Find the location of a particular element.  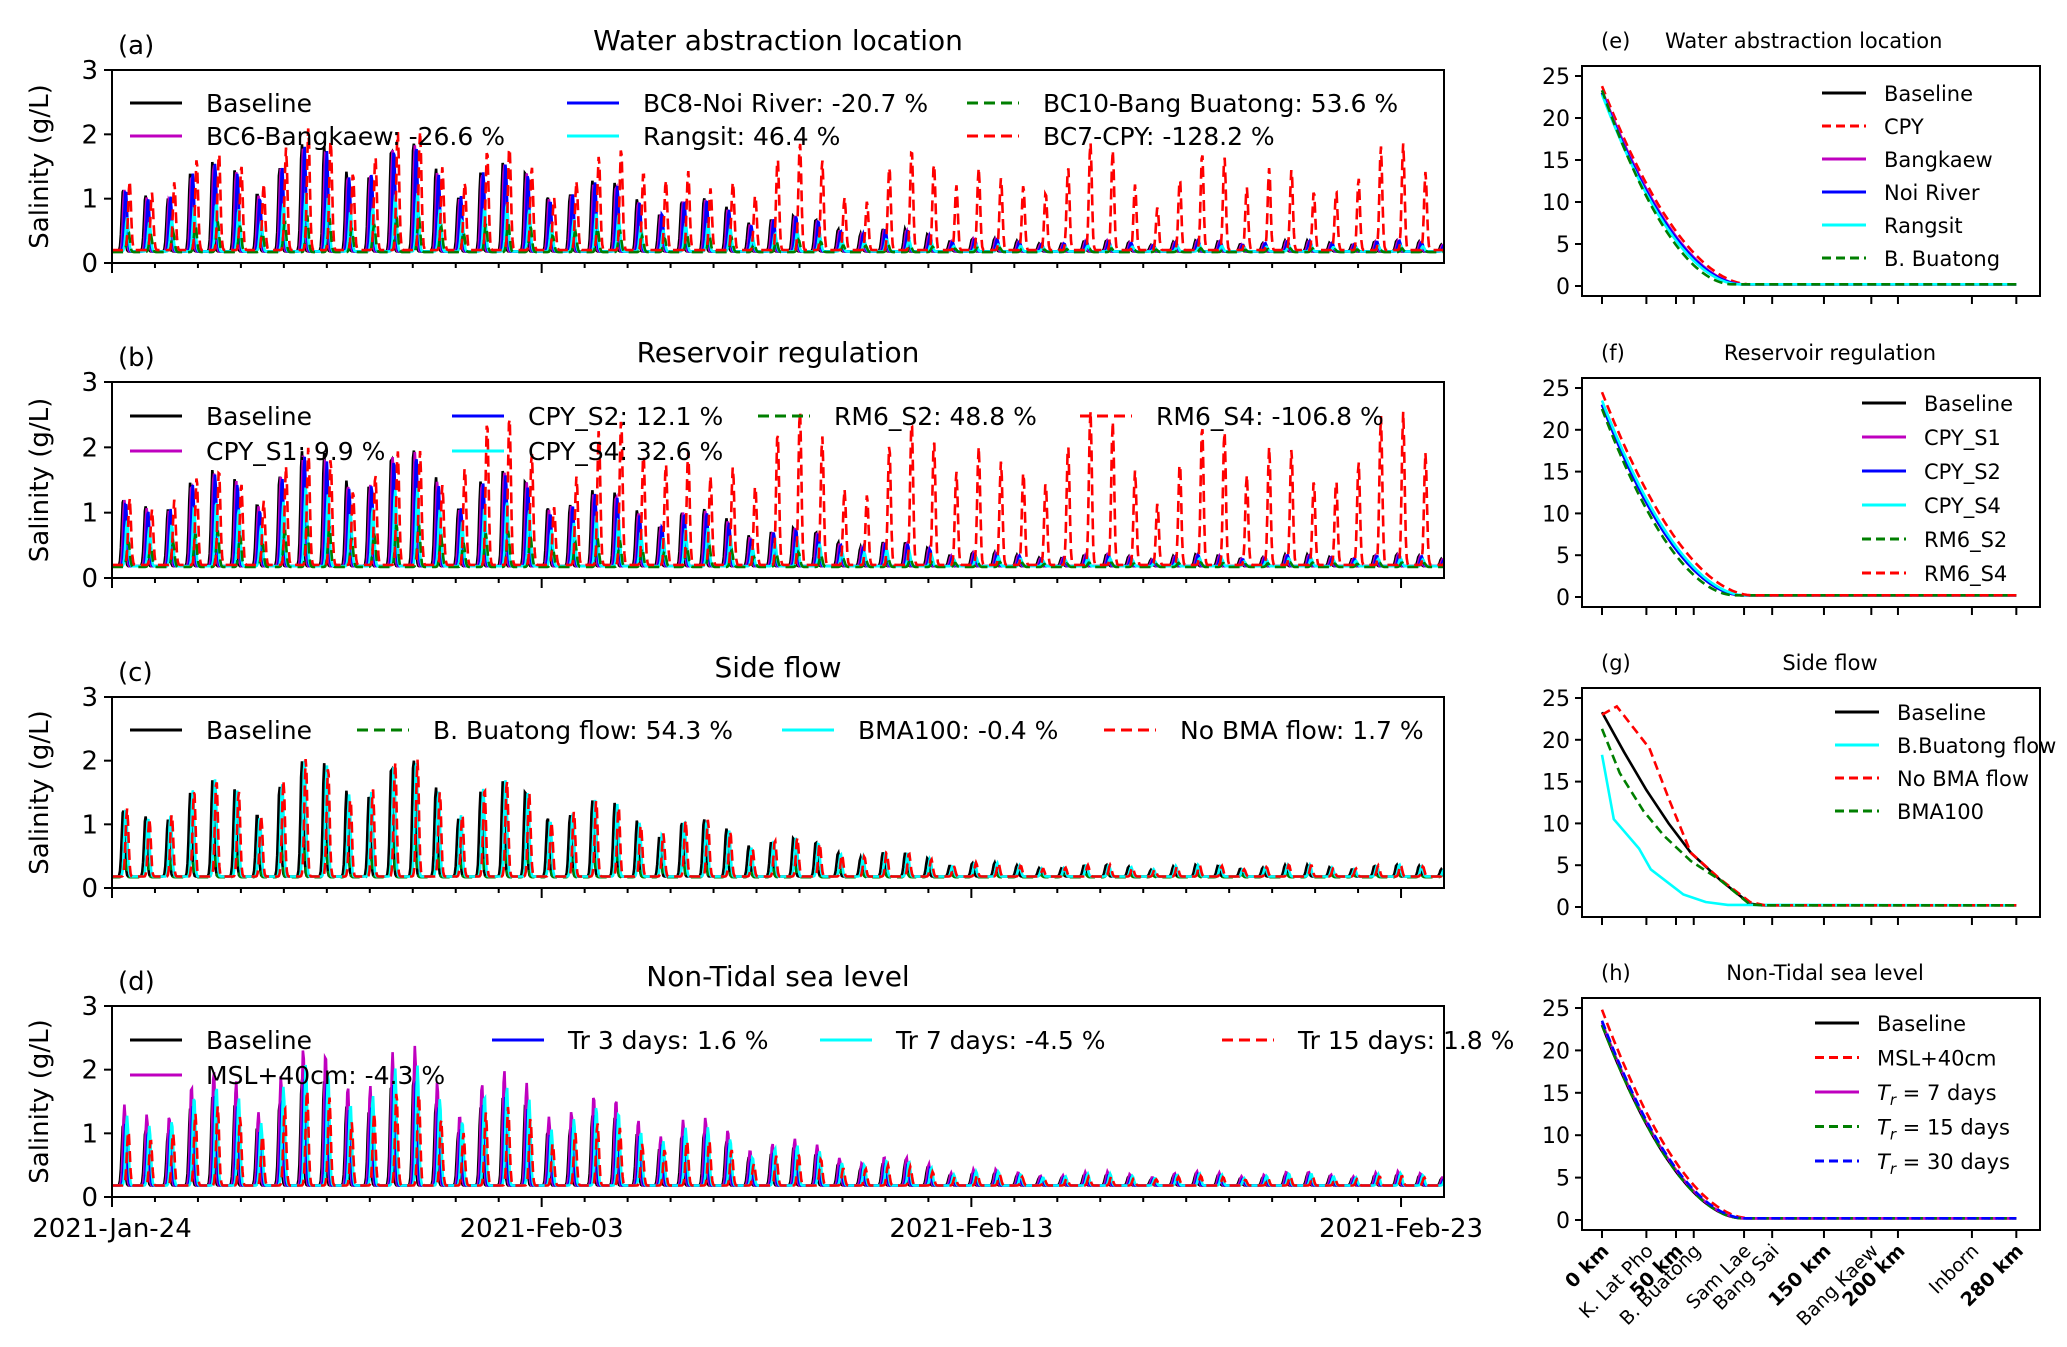

series-group-e is located at coordinates (1808, 185).